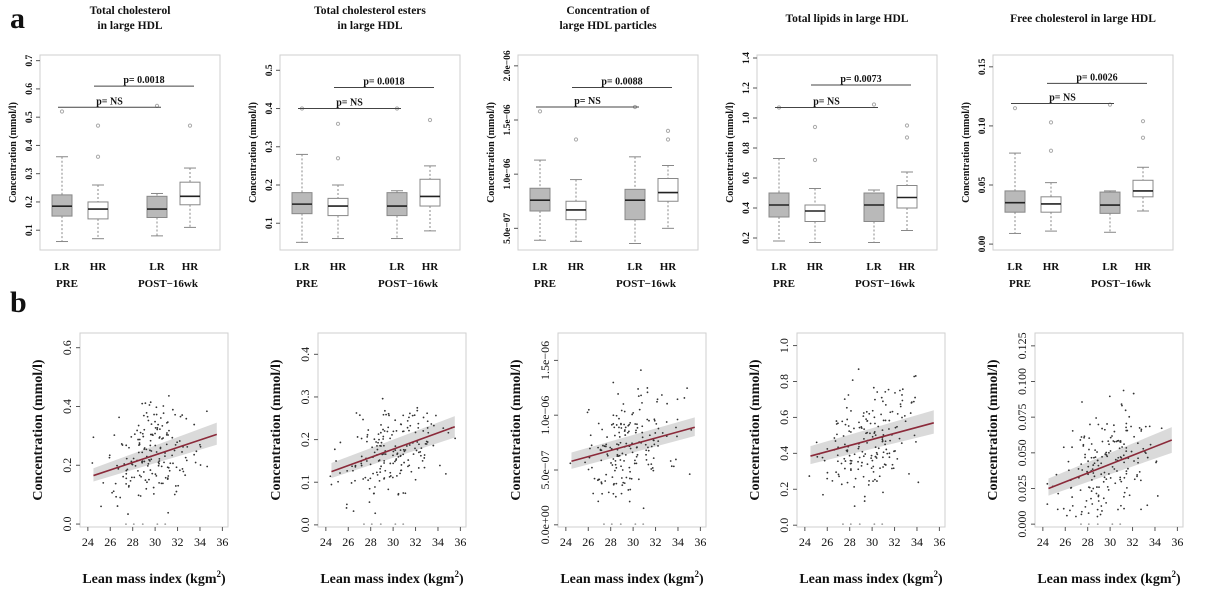 The image size is (1206, 597). Describe the element at coordinates (369, 26) in the screenshot. I see `chart-title: in large HDL` at that location.